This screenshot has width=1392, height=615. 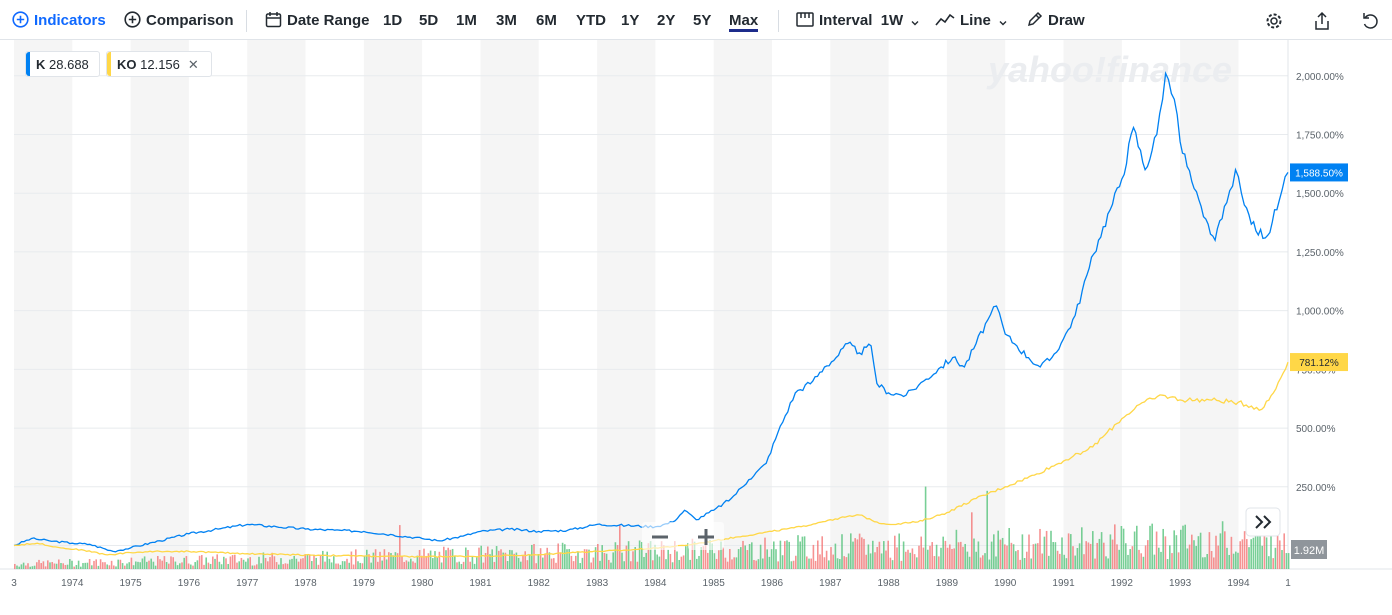 I want to click on gear-icon, so click(x=1274, y=21).